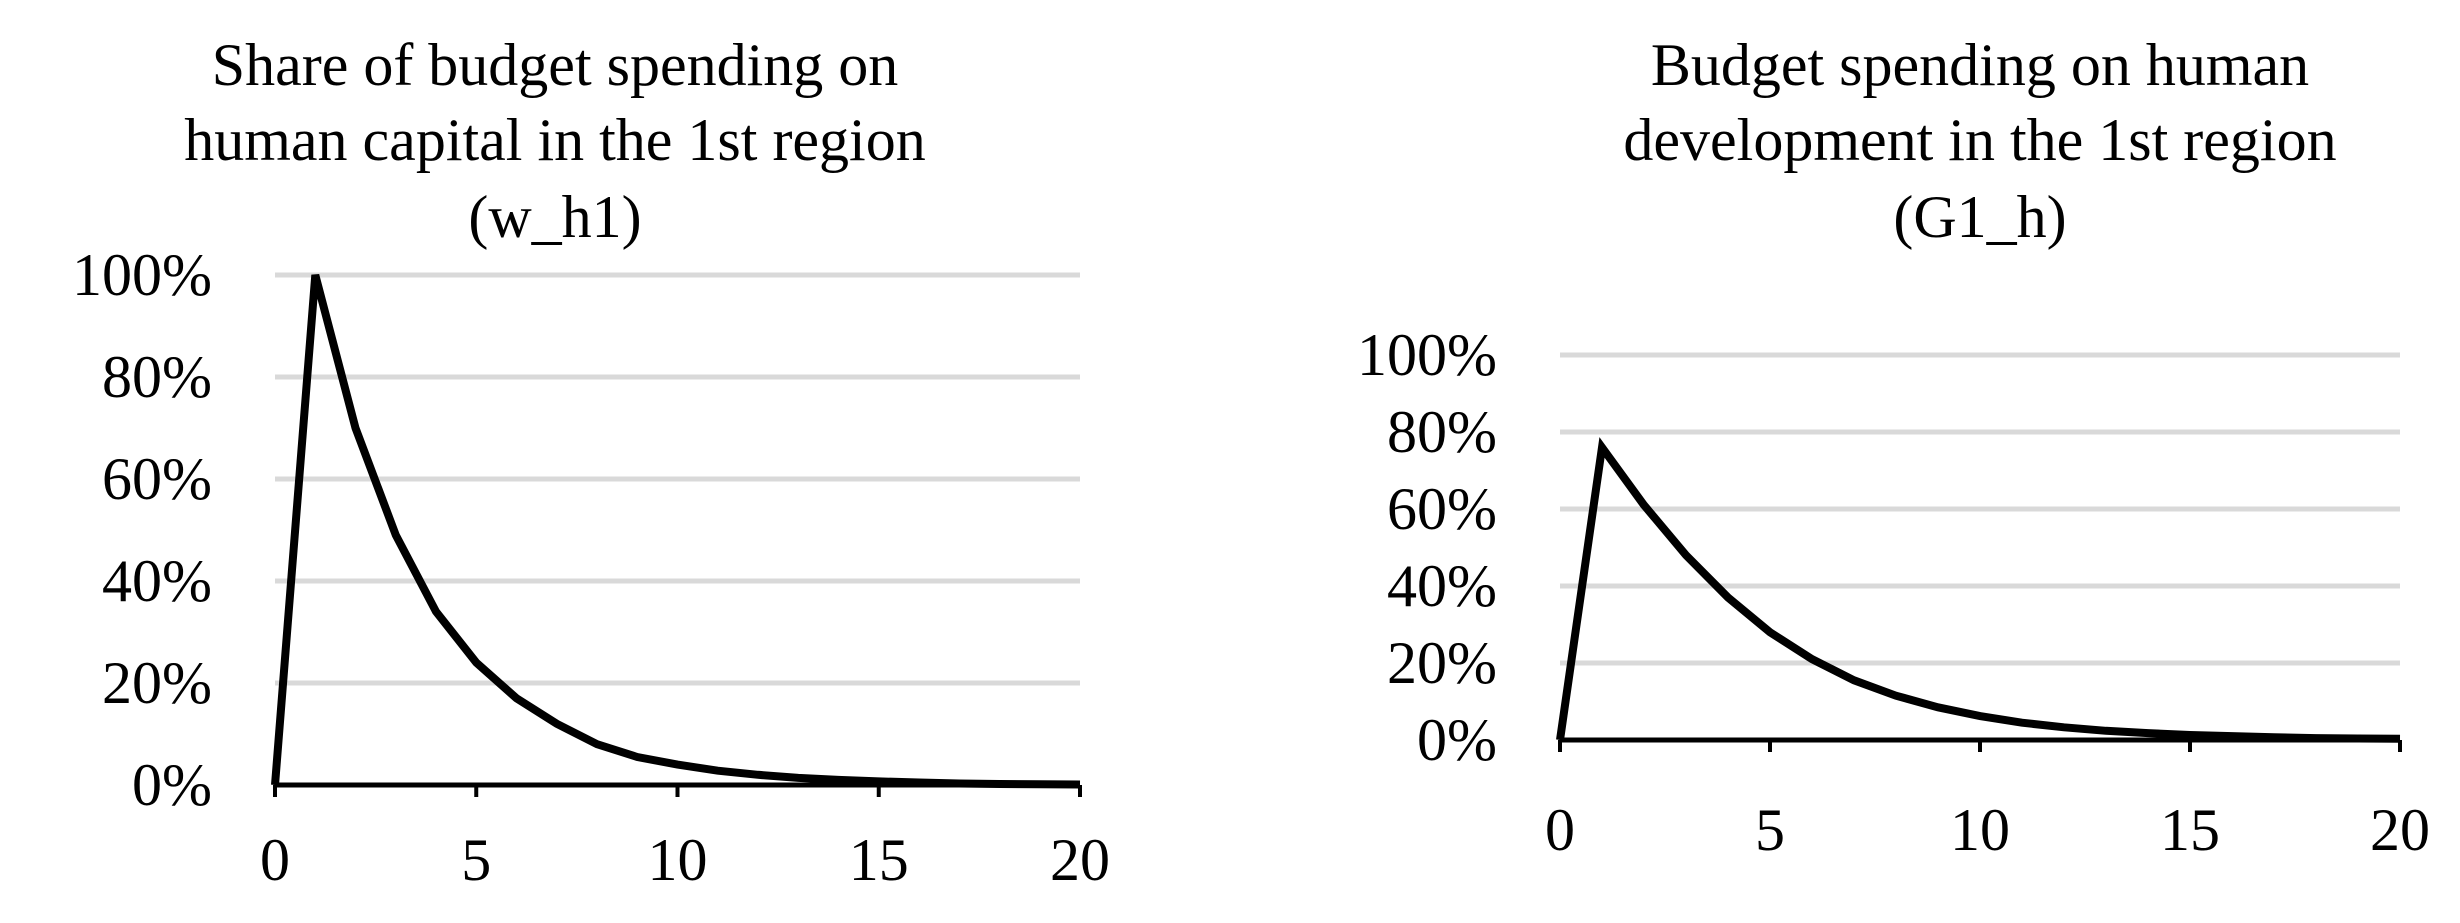  I want to click on chart-title-line: development in the 1st region, so click(1979, 140).